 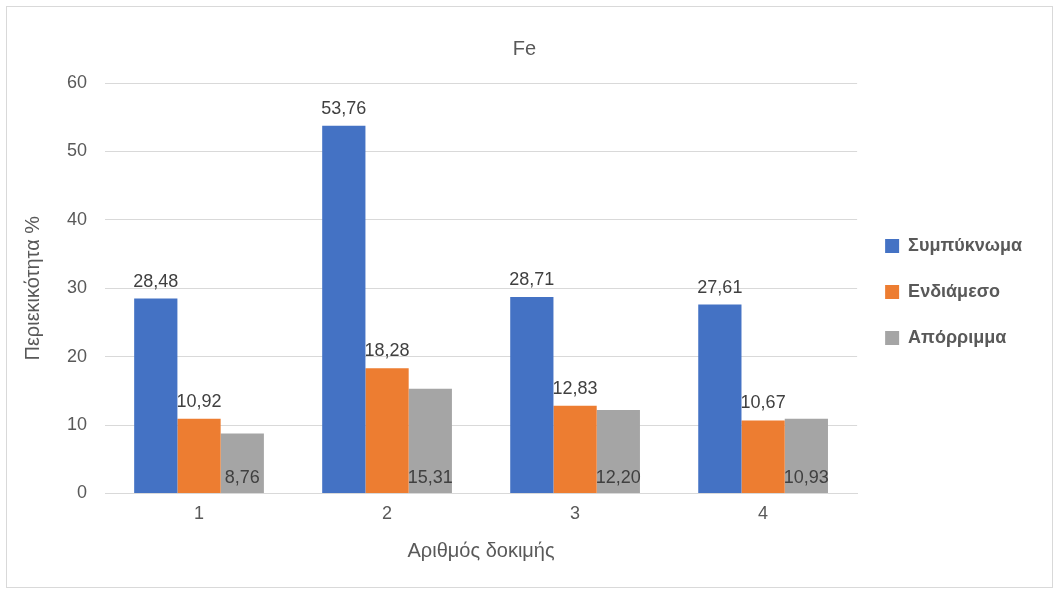 What do you see at coordinates (481, 549) in the screenshot?
I see `x-axis-title: Αριθμός δοκιμής` at bounding box center [481, 549].